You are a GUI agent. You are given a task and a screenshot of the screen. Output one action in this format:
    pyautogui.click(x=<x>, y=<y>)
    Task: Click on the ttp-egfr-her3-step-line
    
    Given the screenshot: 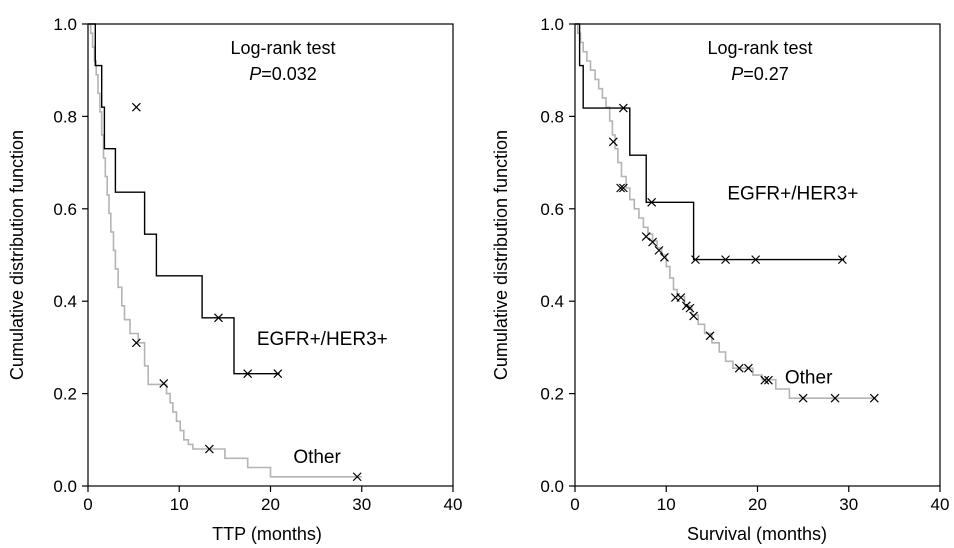 What is the action you would take?
    pyautogui.click(x=184, y=199)
    